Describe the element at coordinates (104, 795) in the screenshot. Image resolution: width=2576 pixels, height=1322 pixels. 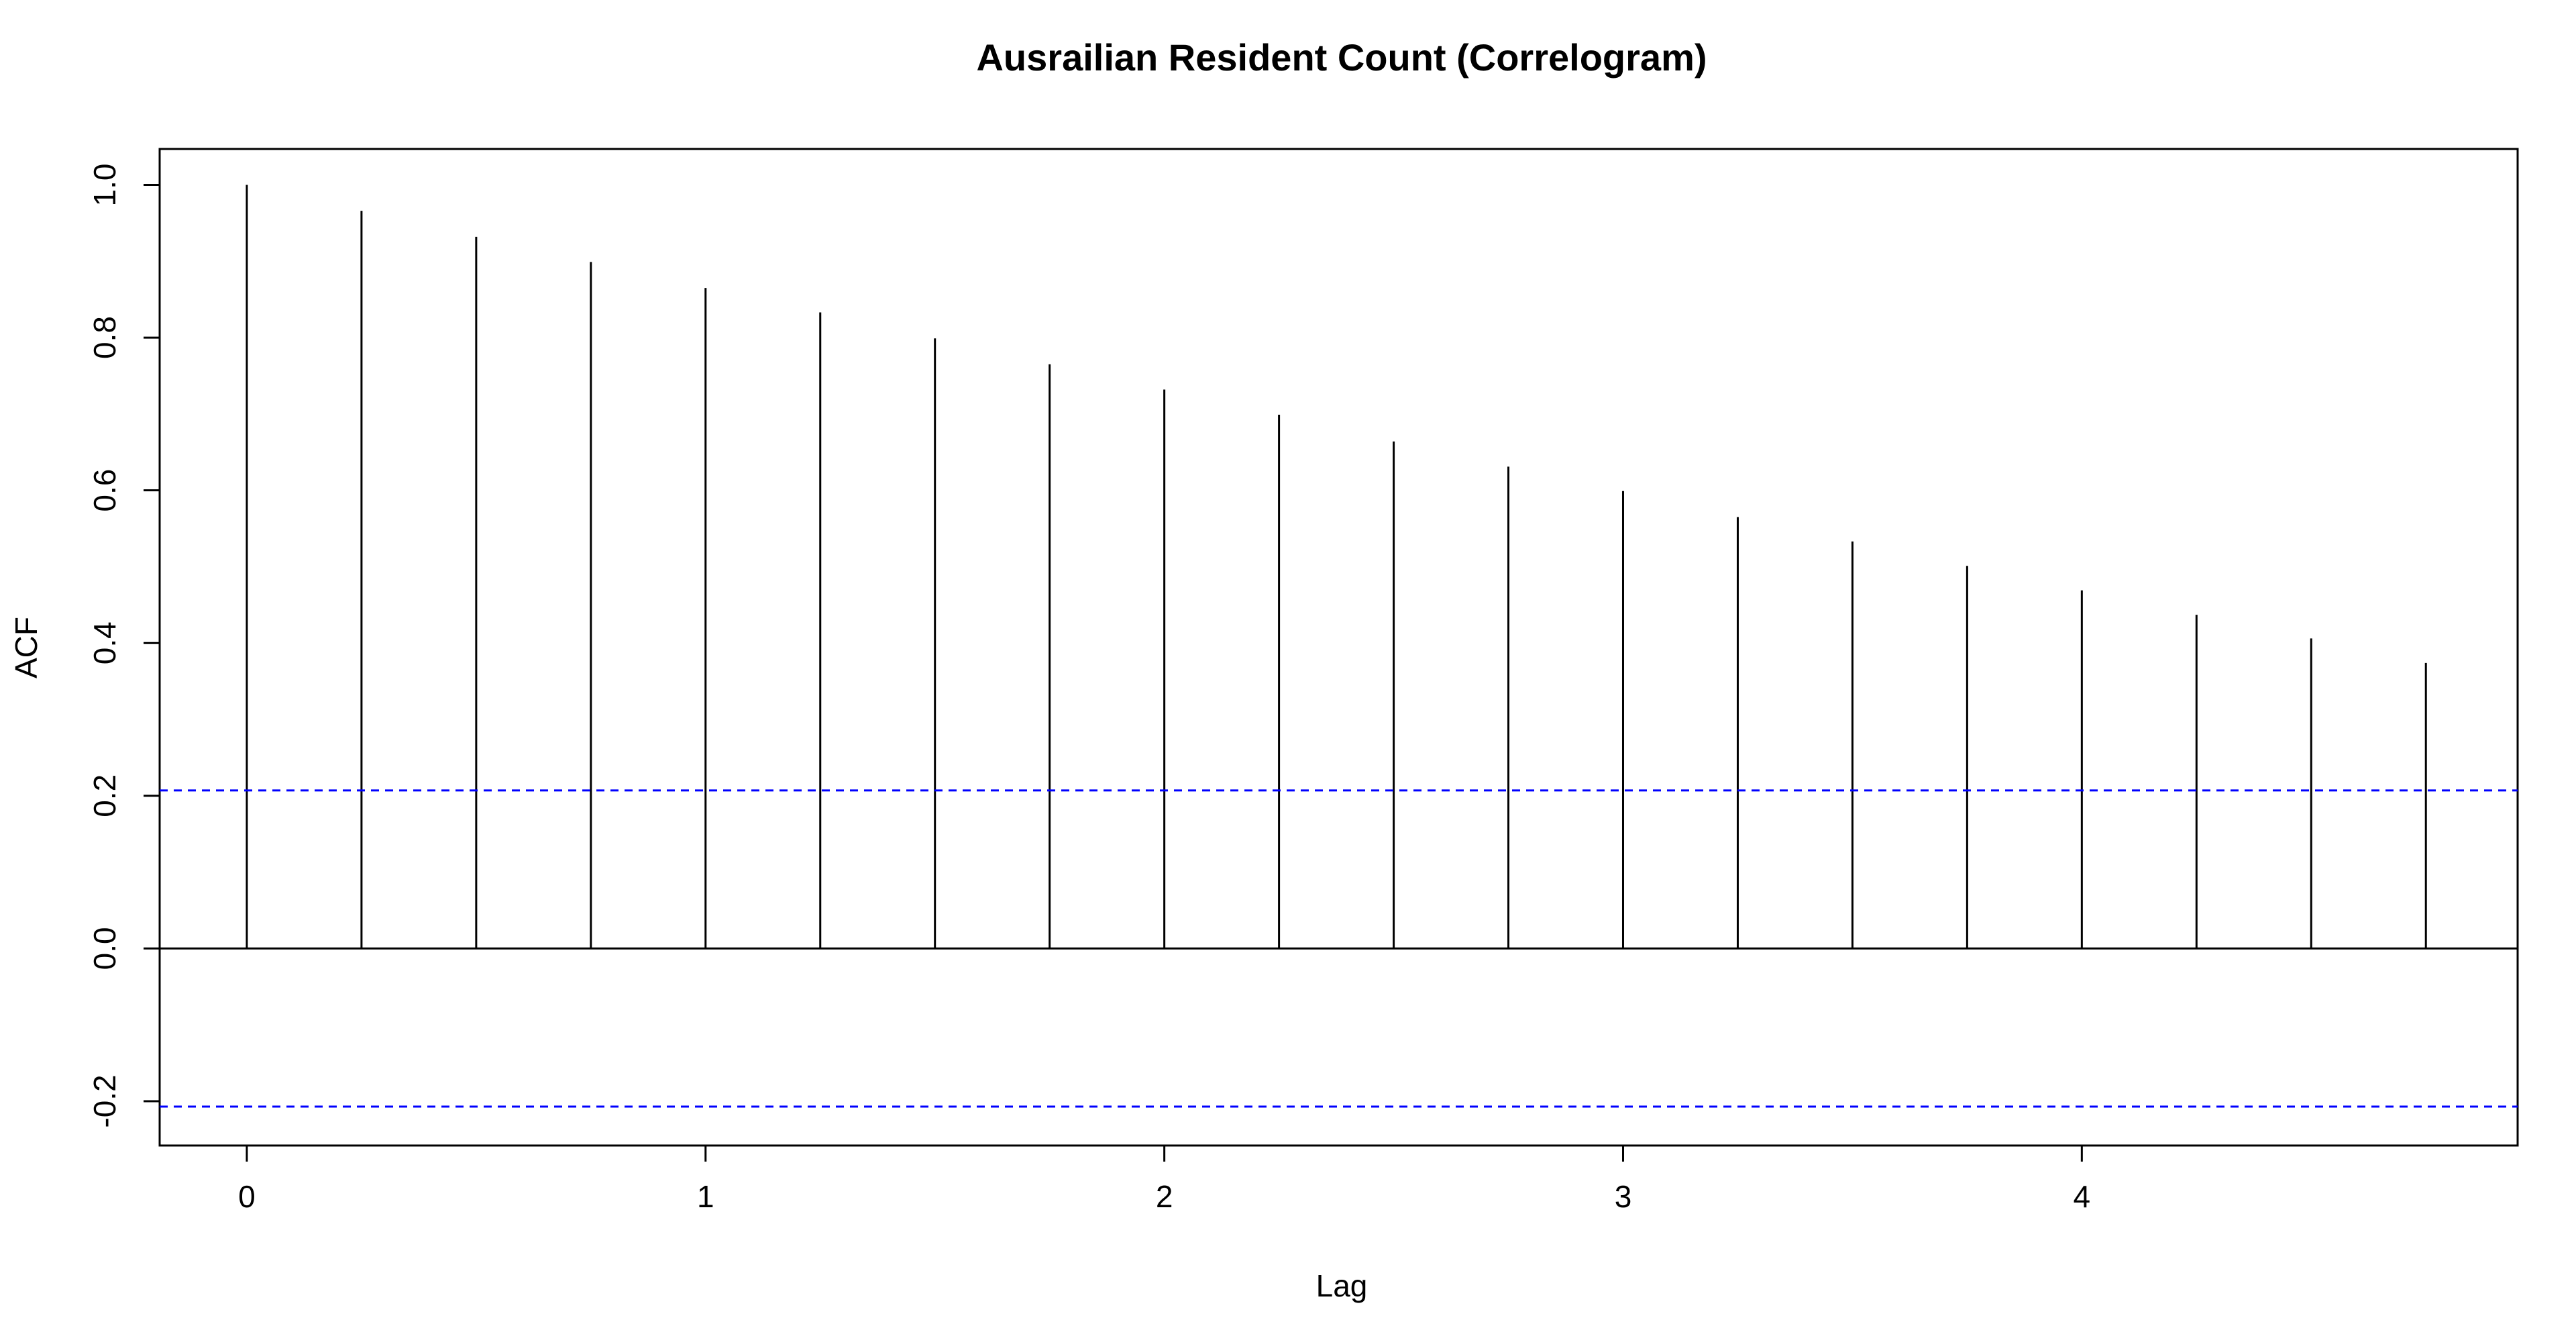
I see `y-tick-label: 0.2` at that location.